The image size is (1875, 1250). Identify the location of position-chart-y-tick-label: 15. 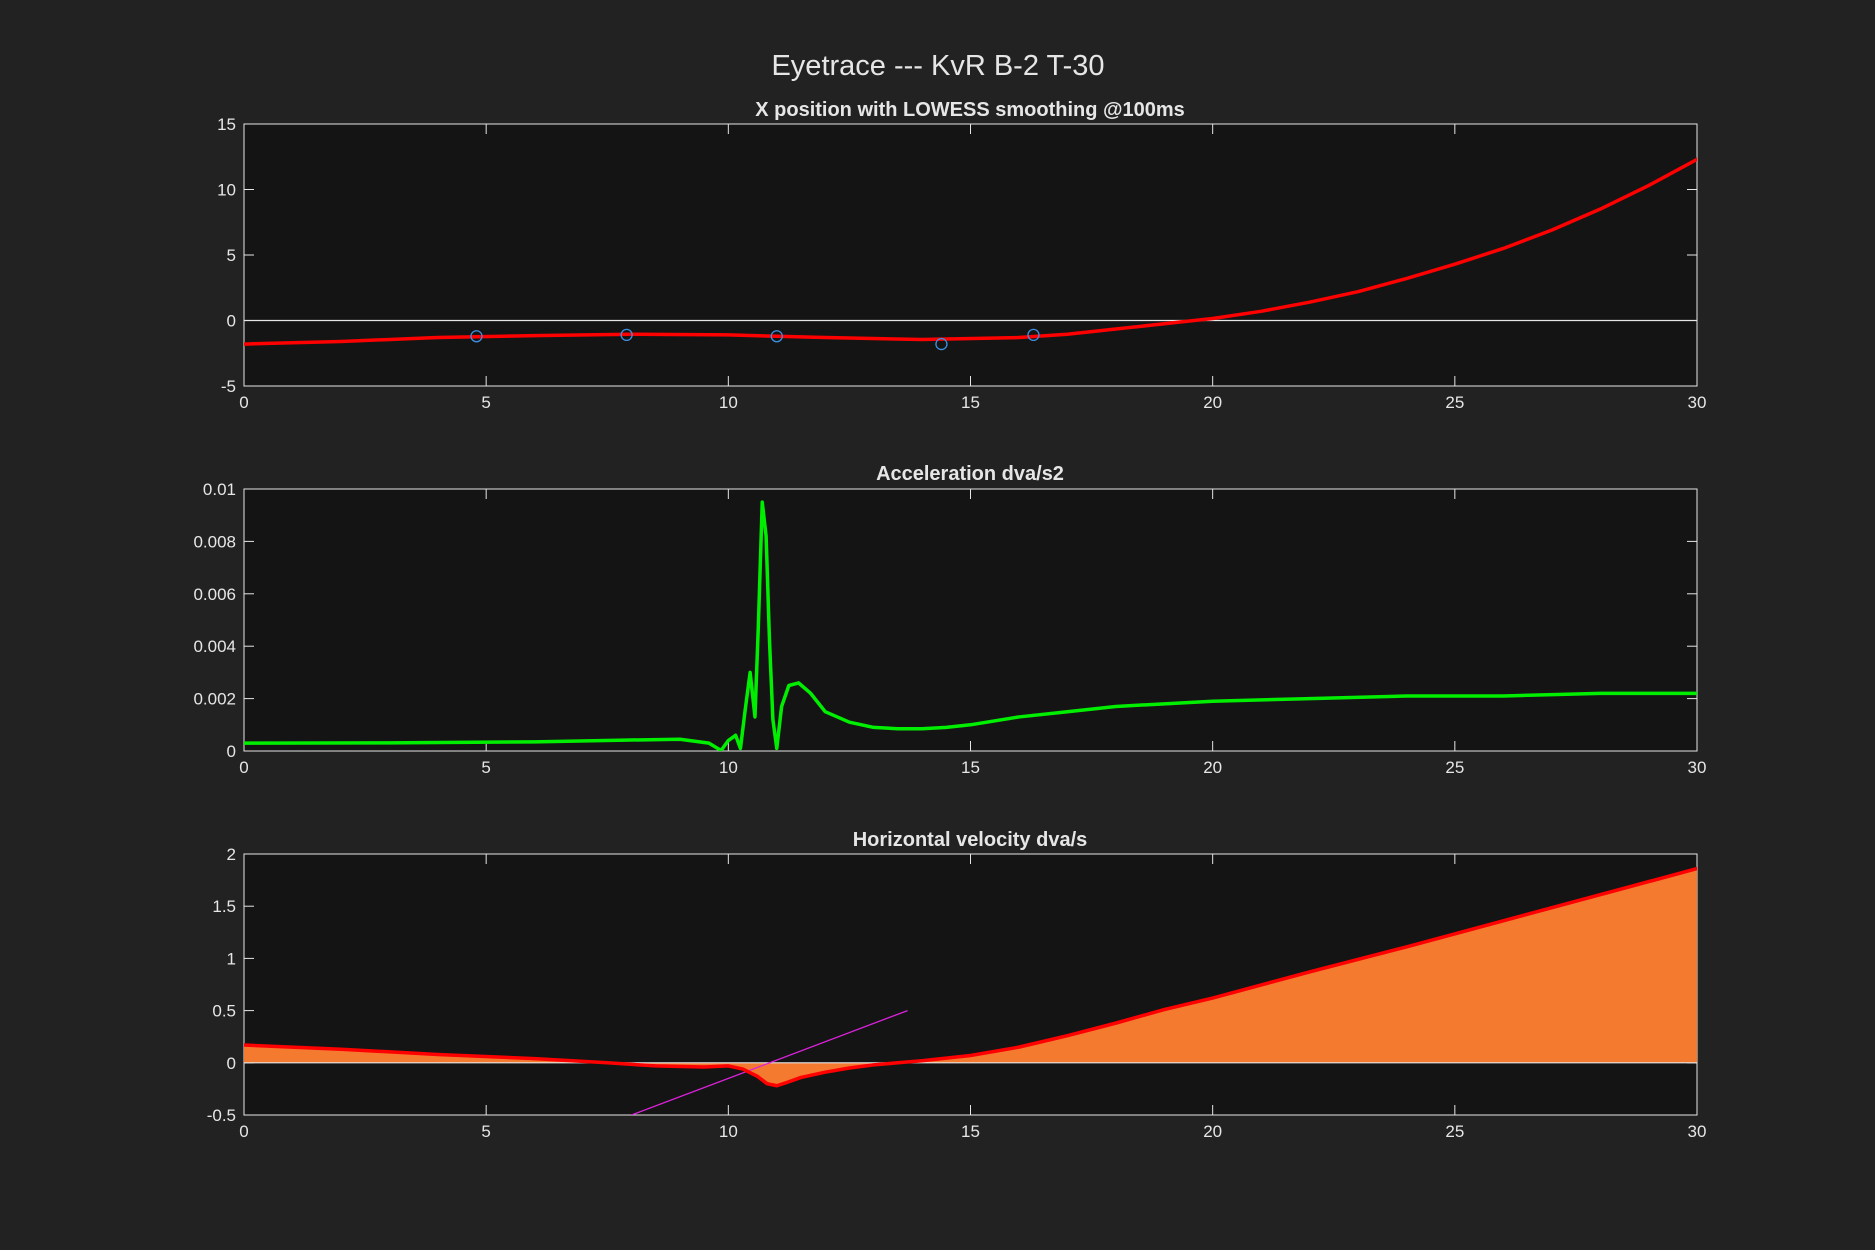
(226, 124).